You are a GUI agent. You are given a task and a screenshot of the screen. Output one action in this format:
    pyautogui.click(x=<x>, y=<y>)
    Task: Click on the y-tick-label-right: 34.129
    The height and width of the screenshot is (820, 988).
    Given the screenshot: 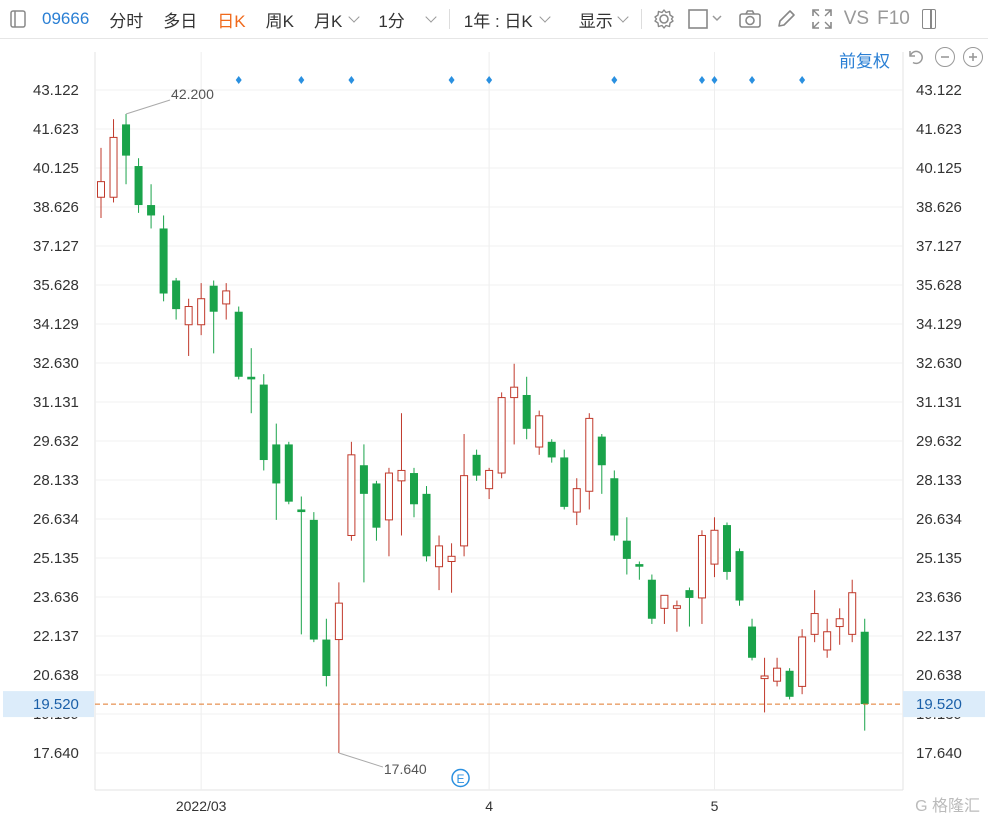 What is the action you would take?
    pyautogui.click(x=939, y=324)
    